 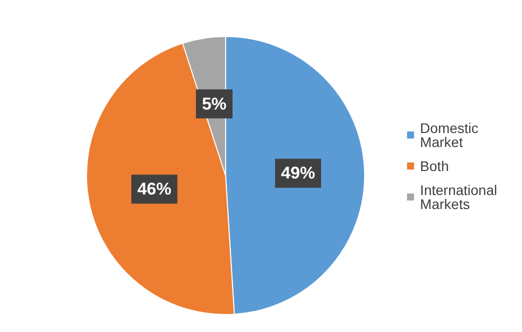 I want to click on data-label: 46%, so click(x=154, y=189).